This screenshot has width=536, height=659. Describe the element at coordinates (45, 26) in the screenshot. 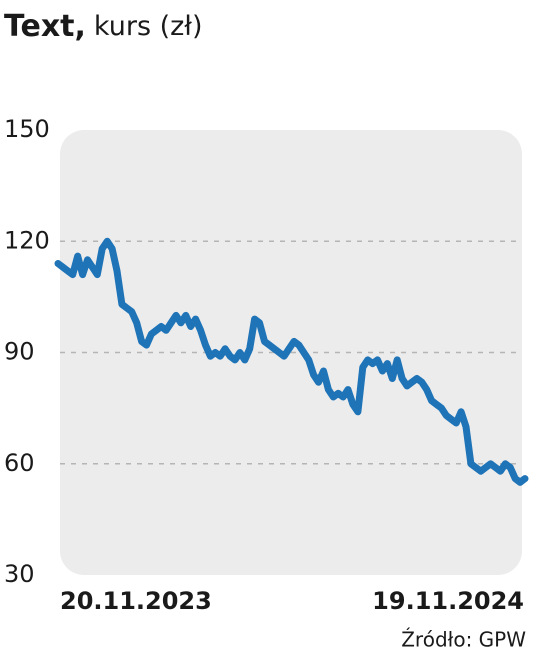

I see `chart-title: Text,` at that location.